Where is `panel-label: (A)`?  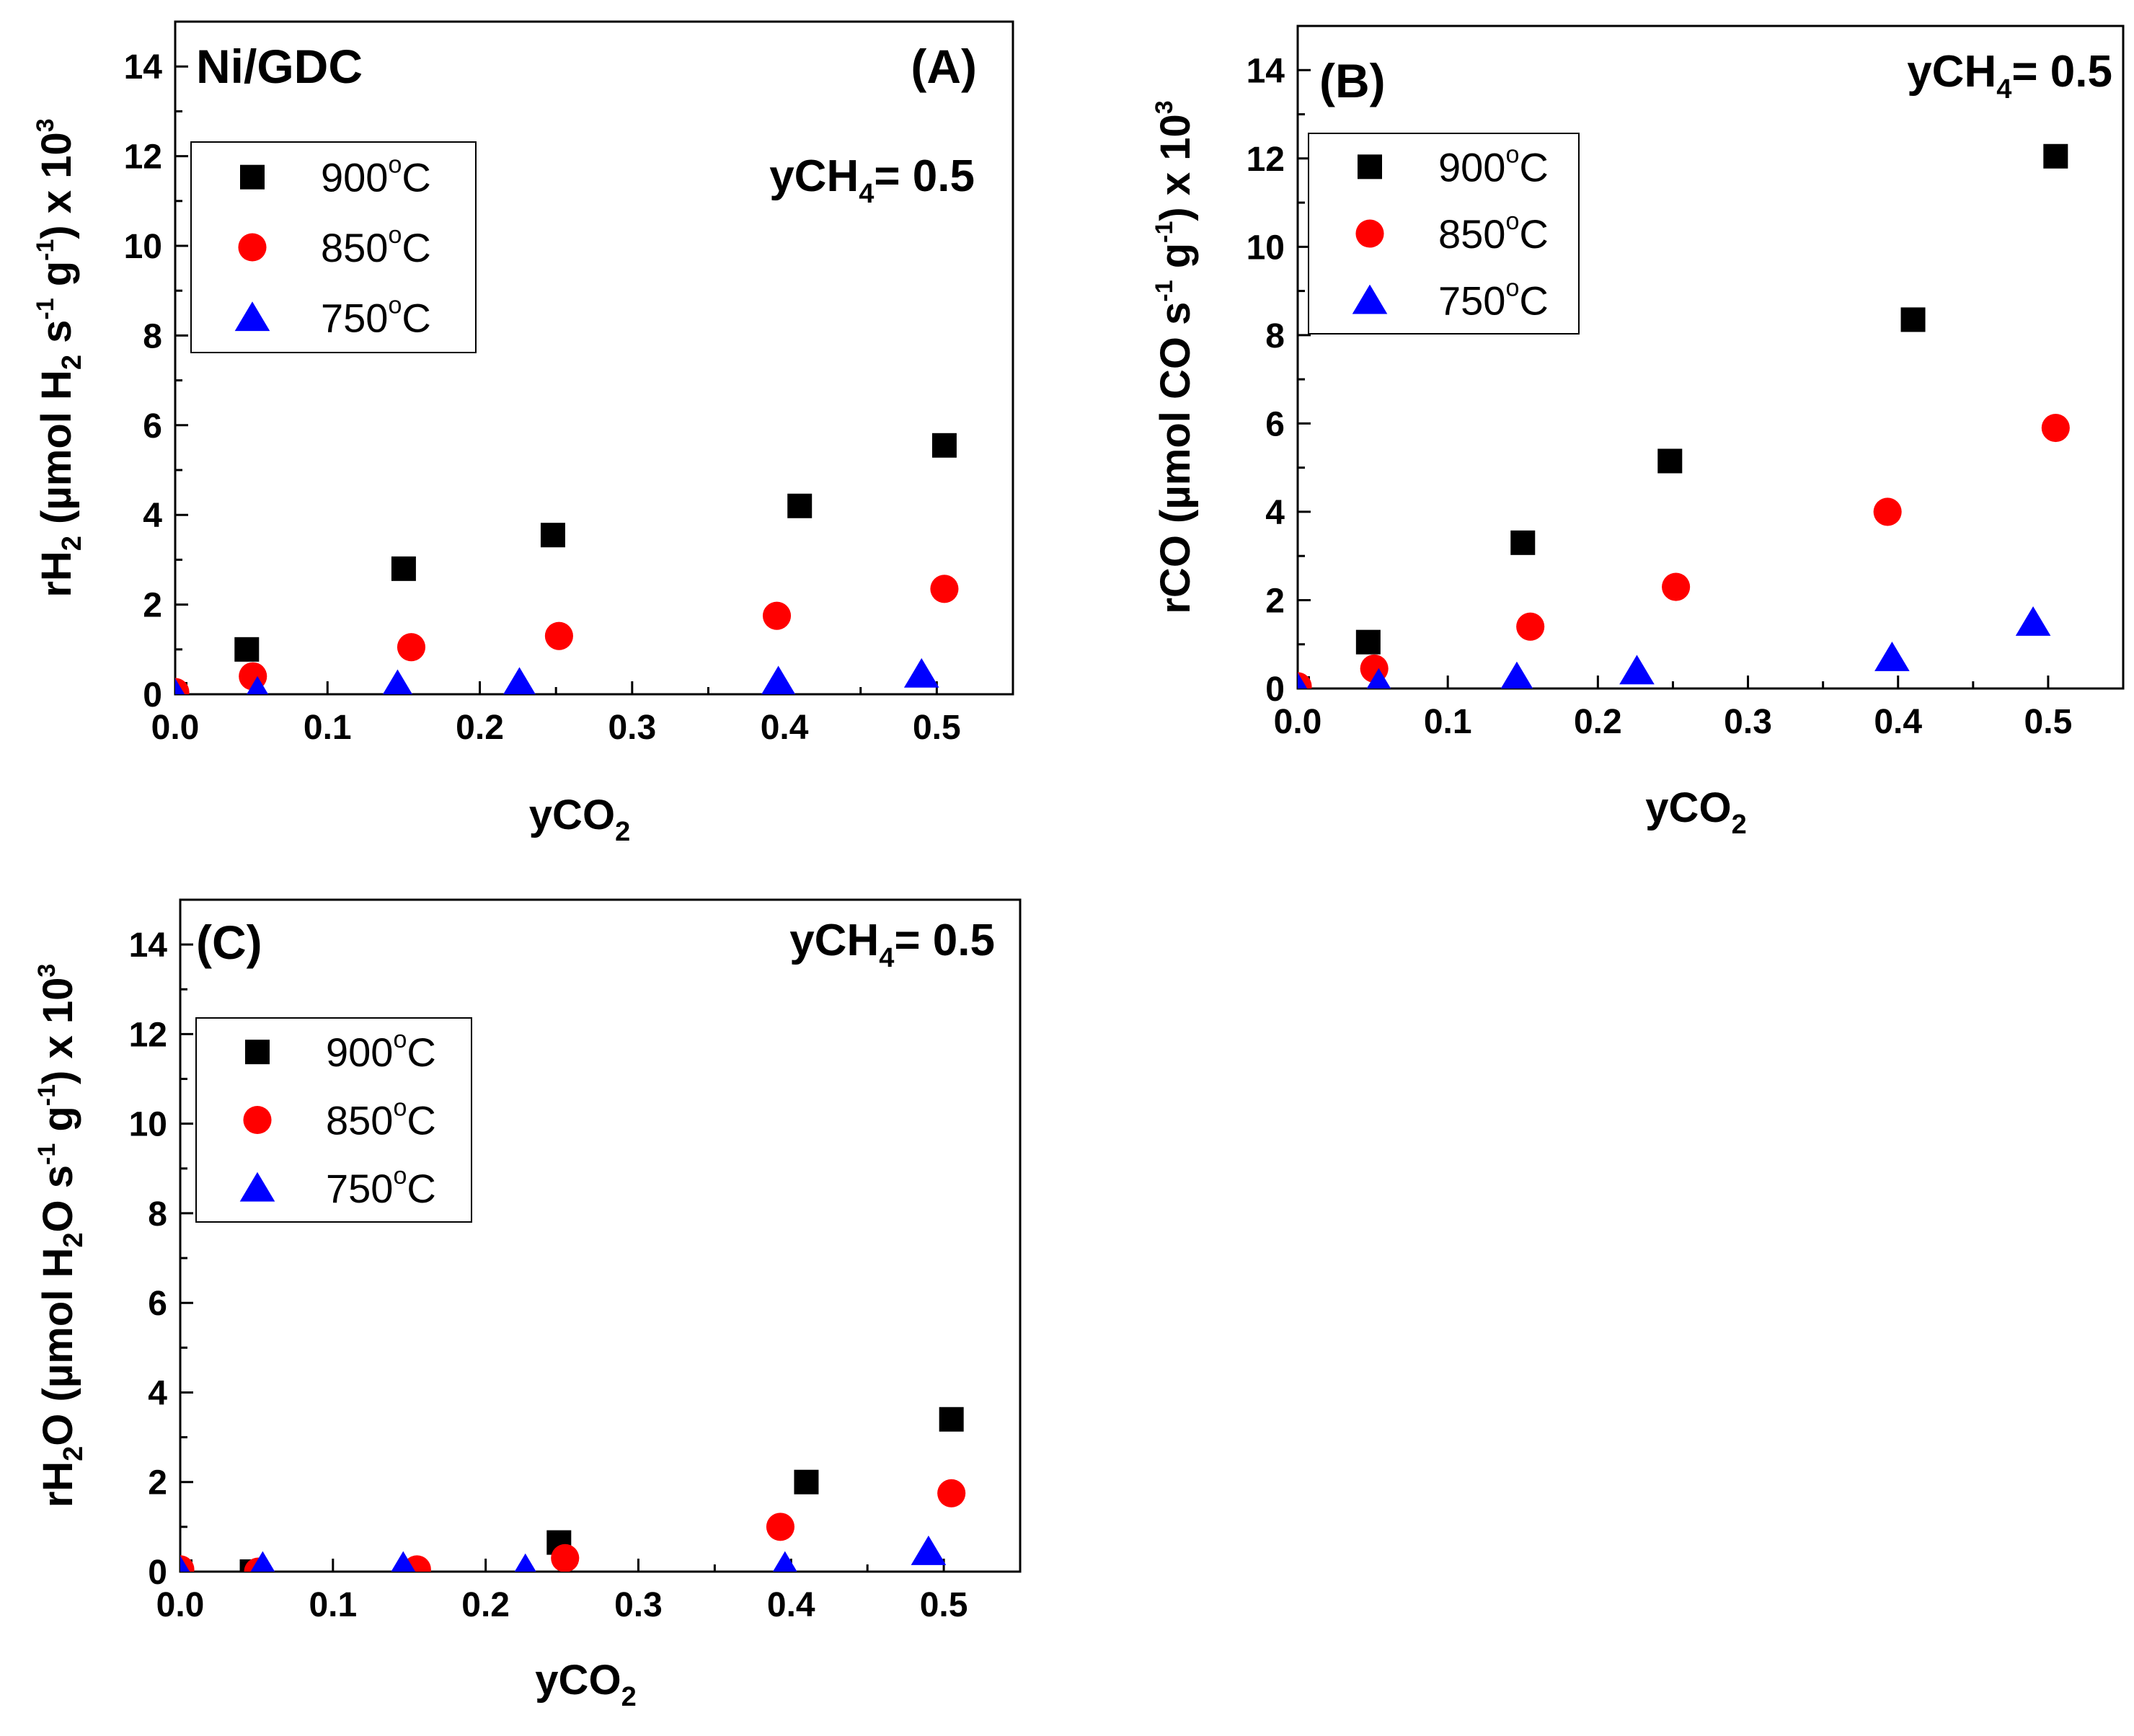
panel-label: (A) is located at coordinates (944, 66).